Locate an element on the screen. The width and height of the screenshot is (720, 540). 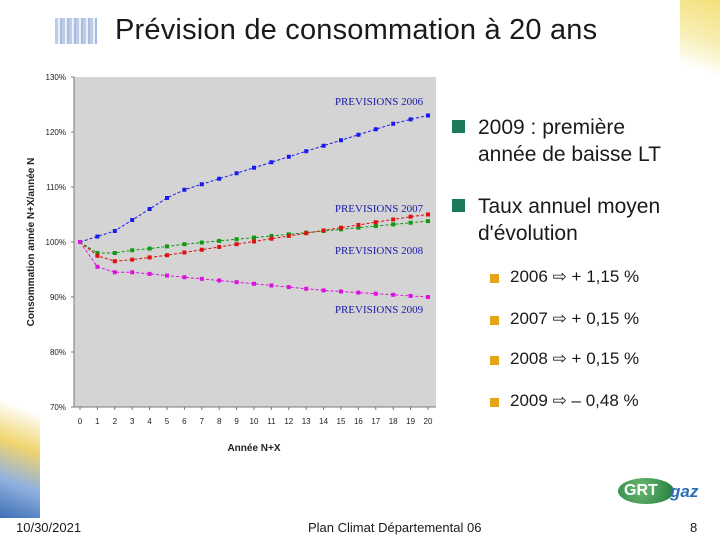
title-decoration is located at coordinates (76, 31).